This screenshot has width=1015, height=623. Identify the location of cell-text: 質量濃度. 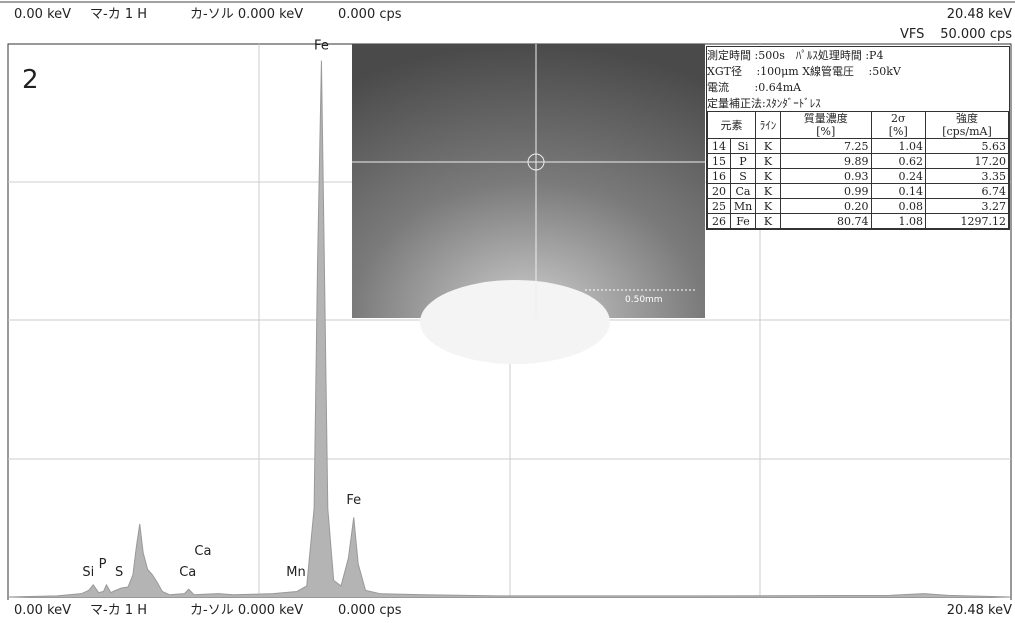
(825, 118).